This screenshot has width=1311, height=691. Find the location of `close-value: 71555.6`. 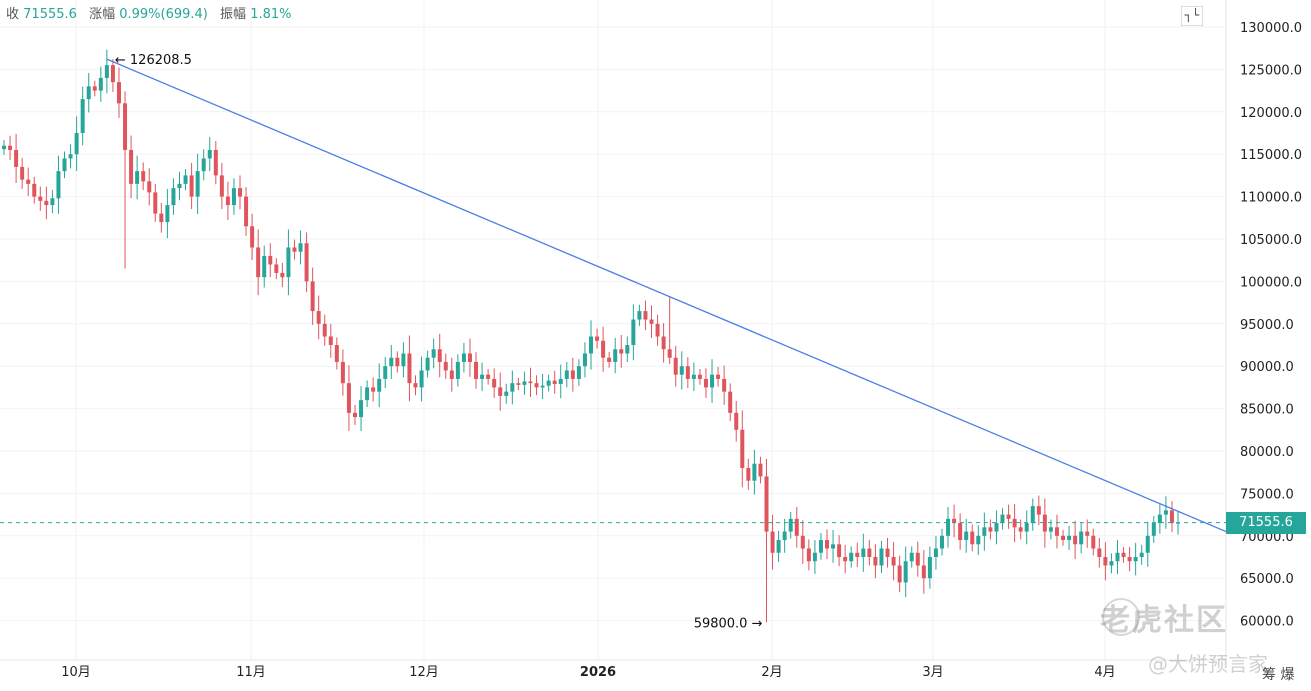

close-value: 71555.6 is located at coordinates (50, 14).